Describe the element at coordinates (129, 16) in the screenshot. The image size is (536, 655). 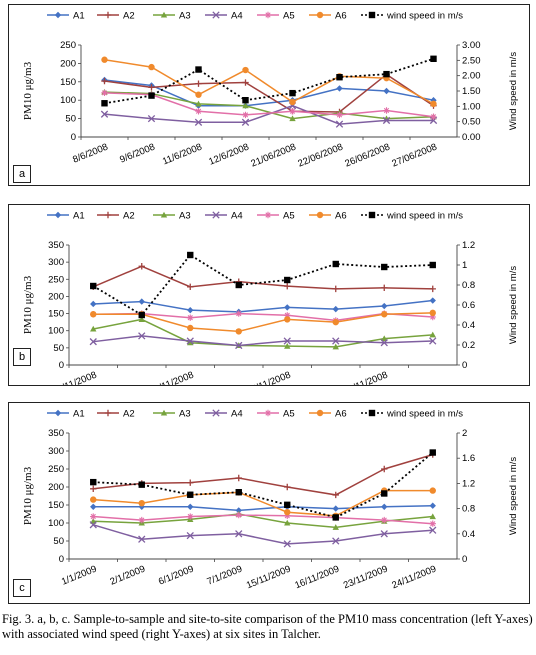
I see `legend-label: A2` at that location.